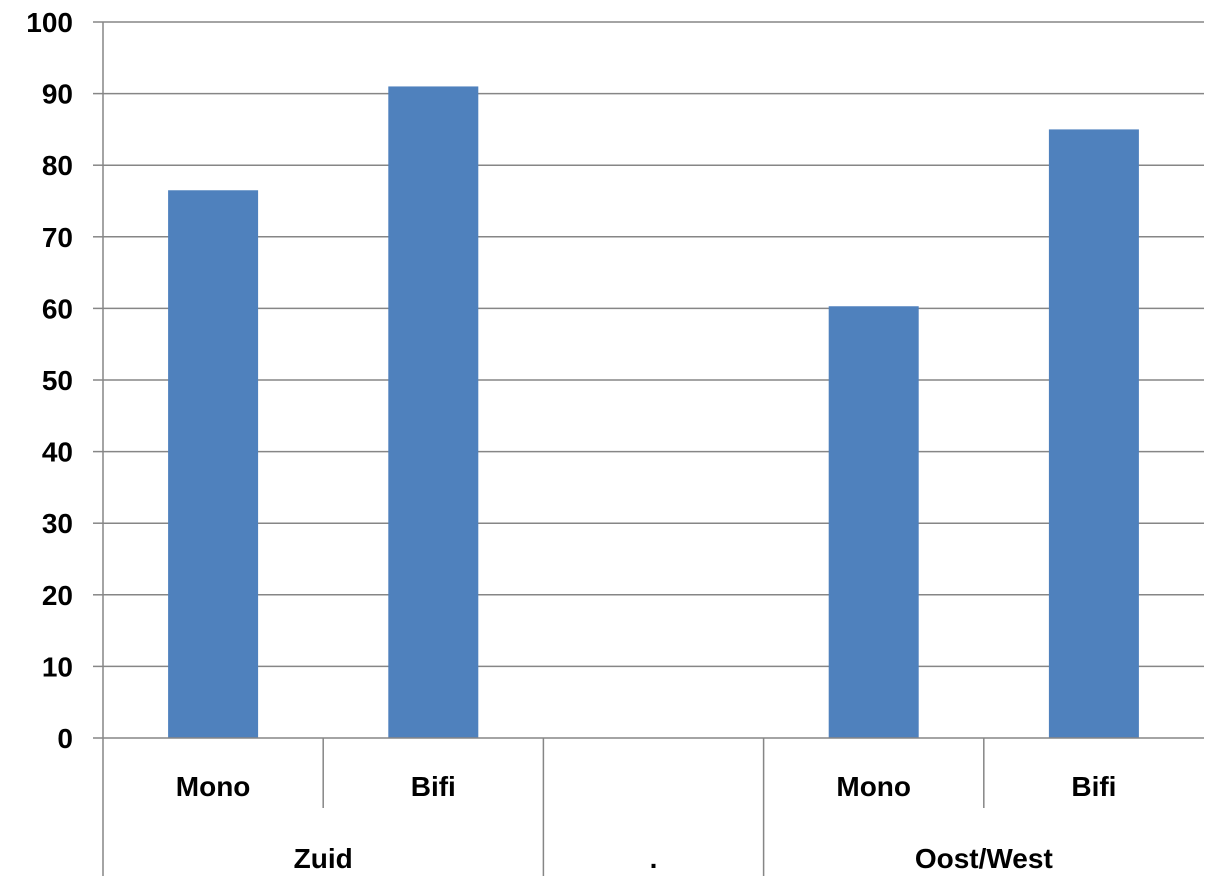  Describe the element at coordinates (57, 595) in the screenshot. I see `y-tick-label: 20` at that location.